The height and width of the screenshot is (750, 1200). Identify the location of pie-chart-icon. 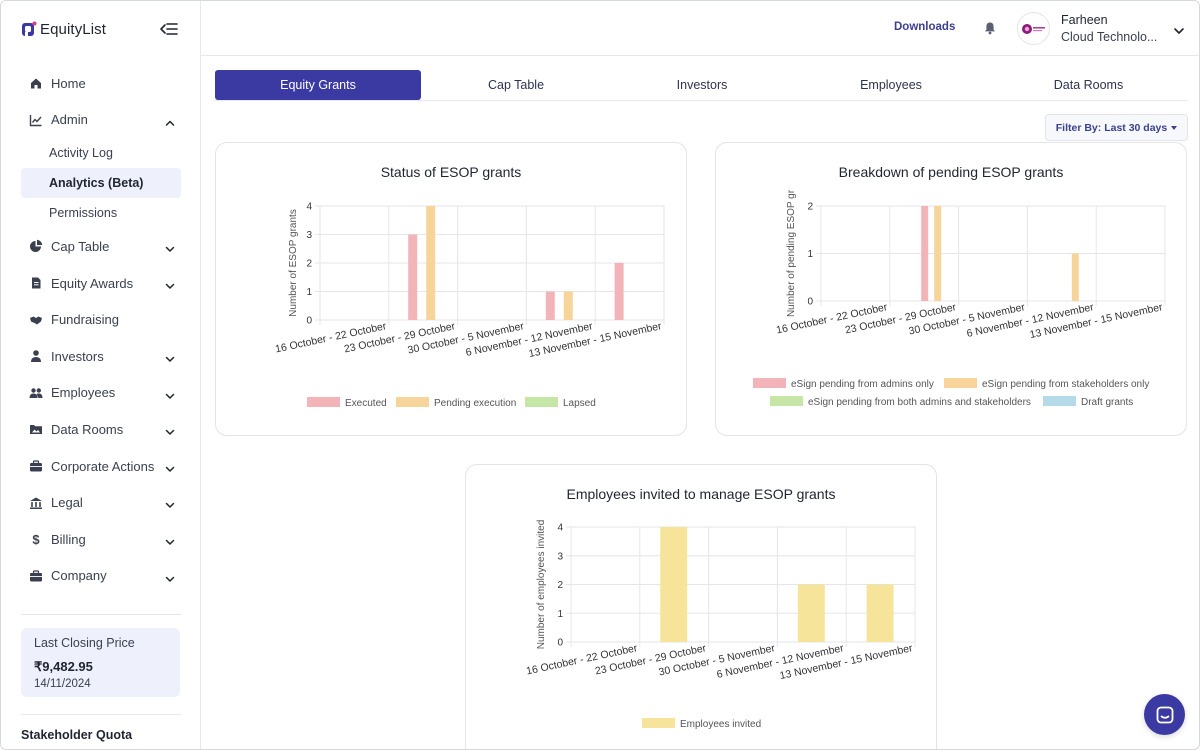
(36, 246).